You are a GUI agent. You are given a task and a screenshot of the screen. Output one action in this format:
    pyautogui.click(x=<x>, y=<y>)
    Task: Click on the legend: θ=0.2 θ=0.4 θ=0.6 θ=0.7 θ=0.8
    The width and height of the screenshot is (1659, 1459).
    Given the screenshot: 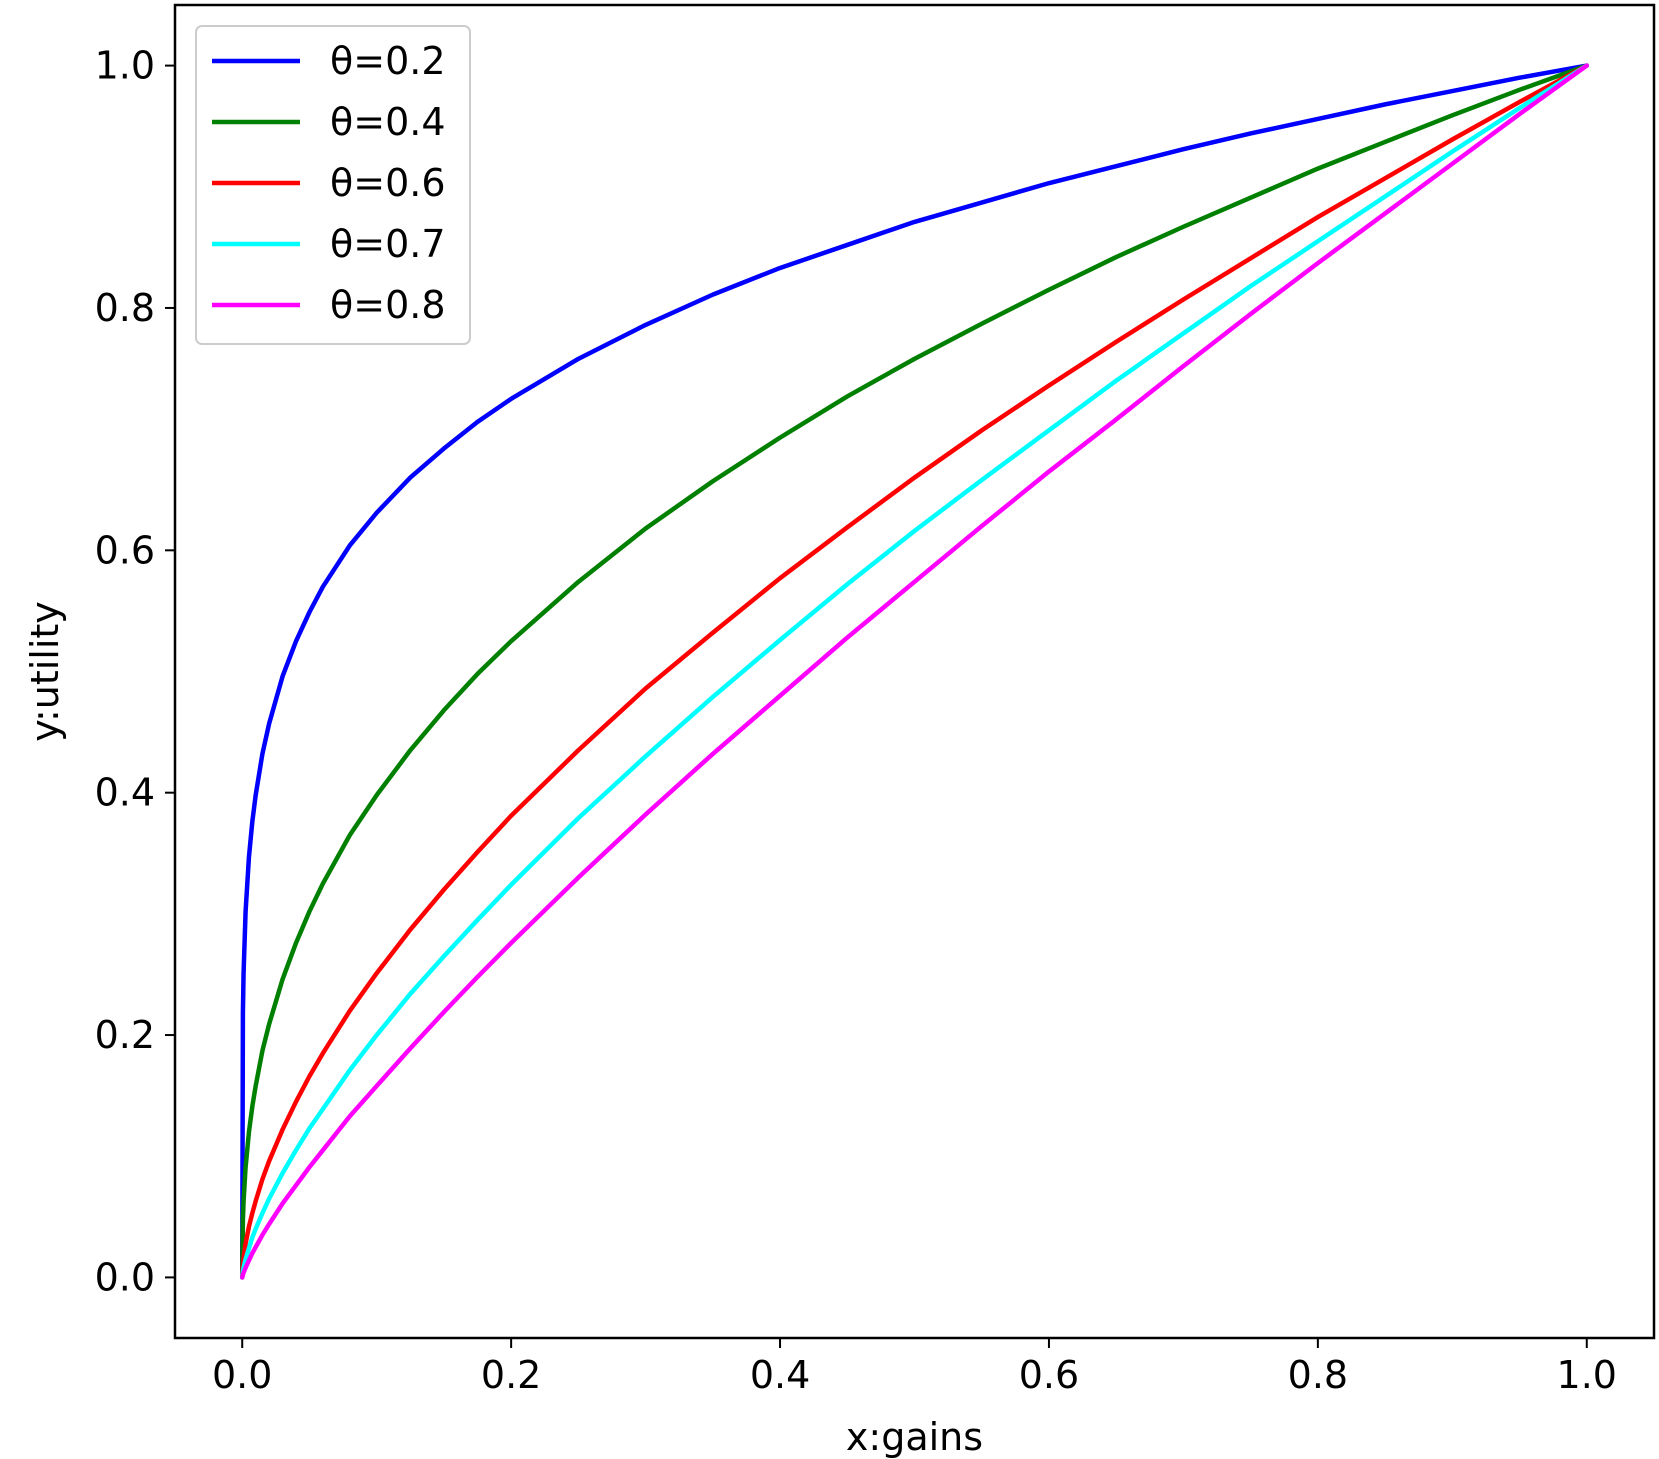 What is the action you would take?
    pyautogui.click(x=333, y=185)
    